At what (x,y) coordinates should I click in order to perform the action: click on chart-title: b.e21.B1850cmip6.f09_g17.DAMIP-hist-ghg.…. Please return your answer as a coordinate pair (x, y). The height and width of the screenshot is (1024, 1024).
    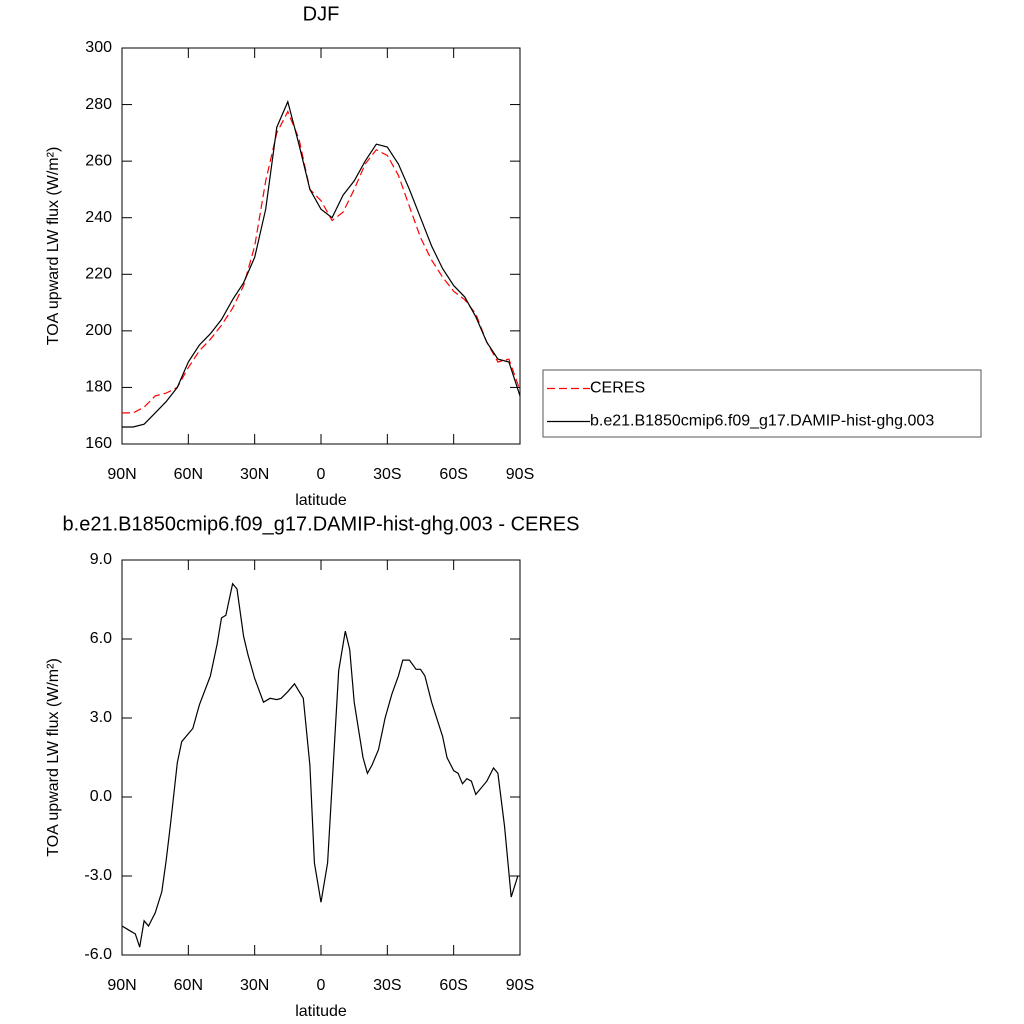
    Looking at the image, I should click on (321, 524).